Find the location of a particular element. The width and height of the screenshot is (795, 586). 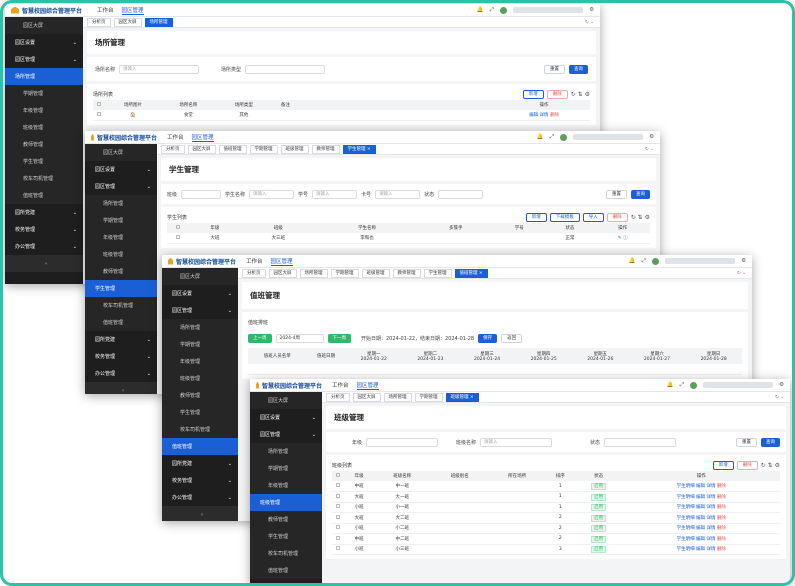

tab-screen: 园区大屏 is located at coordinates (127, 22).